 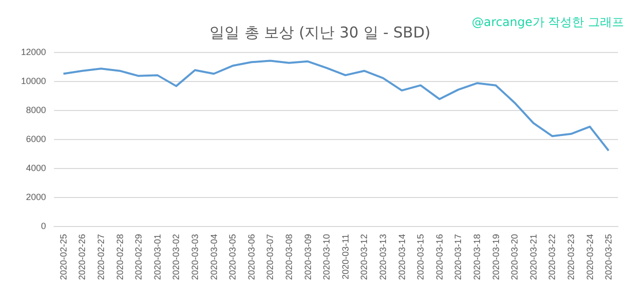 What do you see at coordinates (195, 257) in the screenshot?
I see `x-tick-label: 2020-03-03` at bounding box center [195, 257].